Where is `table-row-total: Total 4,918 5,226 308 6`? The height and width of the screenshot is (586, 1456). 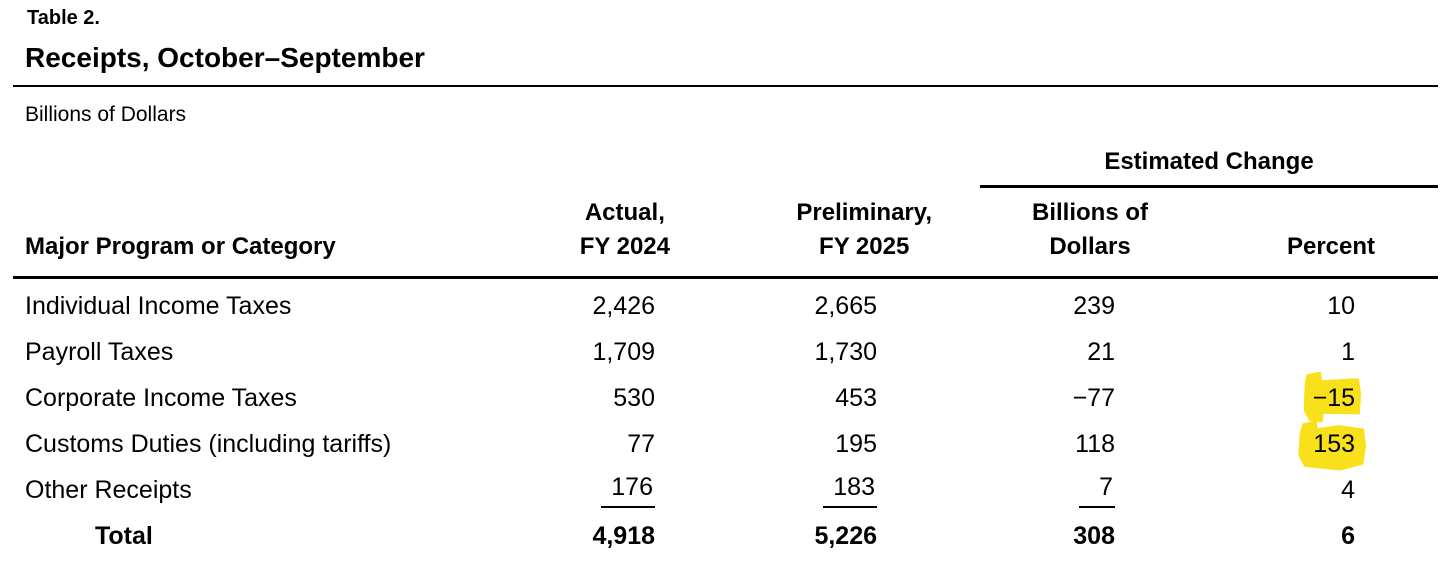 table-row-total: Total 4,918 5,226 308 6 is located at coordinates (725, 536).